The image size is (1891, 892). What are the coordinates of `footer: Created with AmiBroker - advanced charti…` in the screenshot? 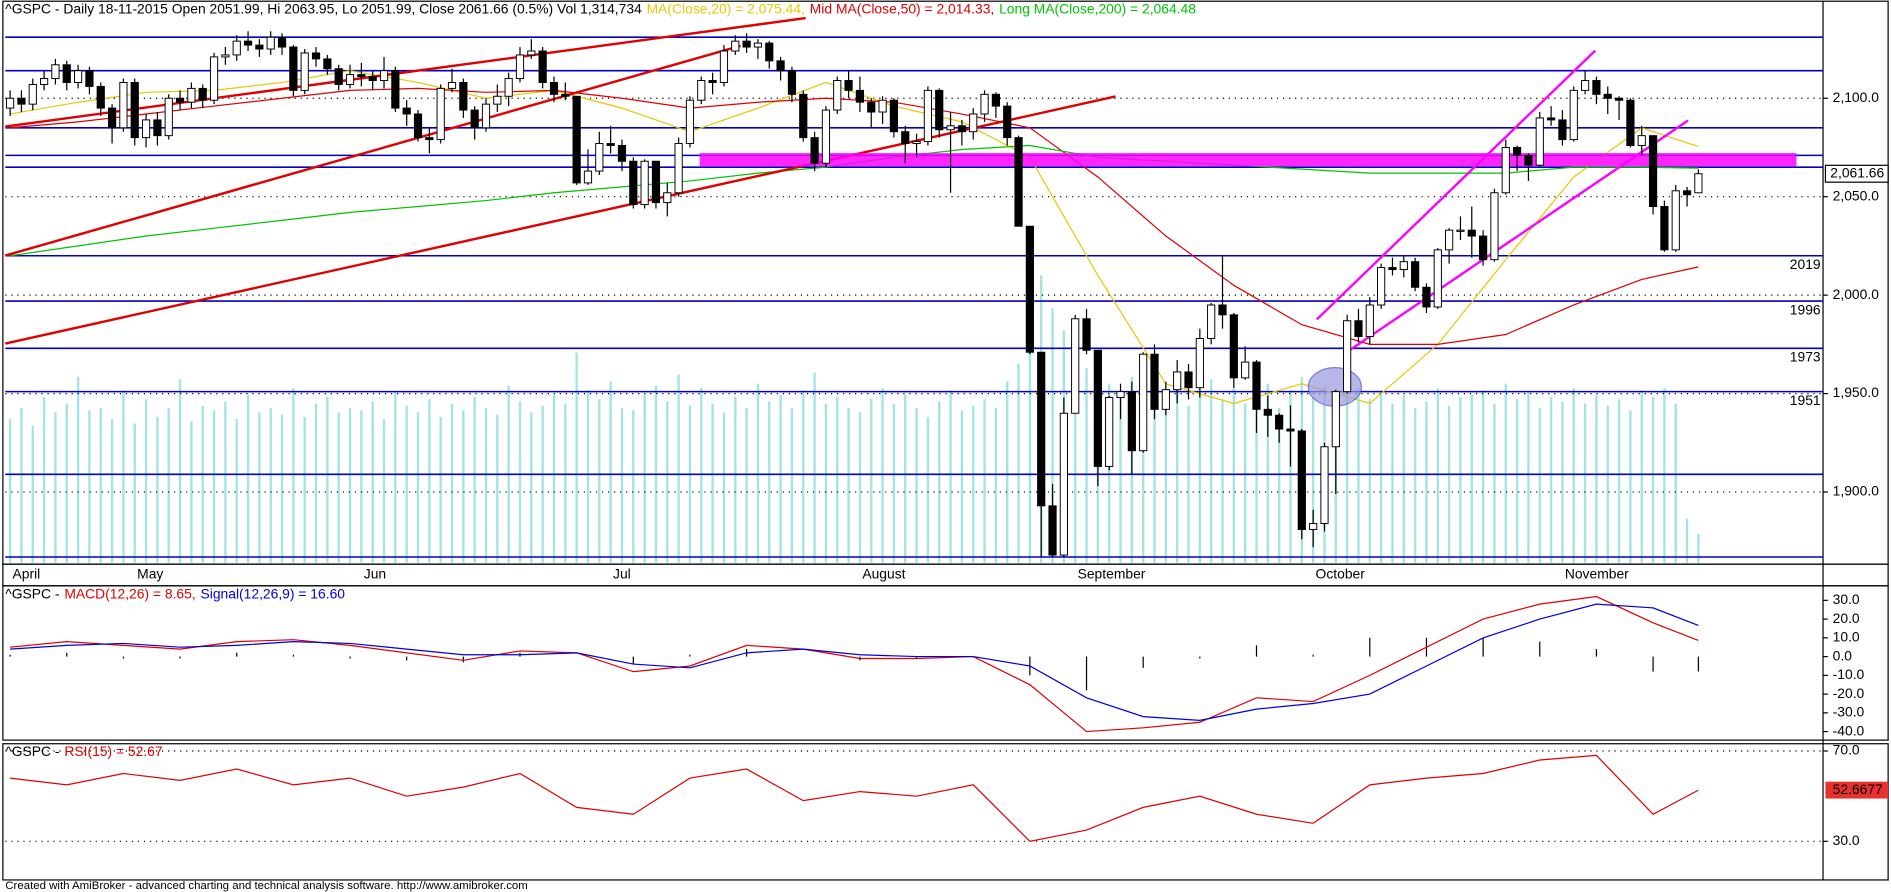 It's located at (266, 886).